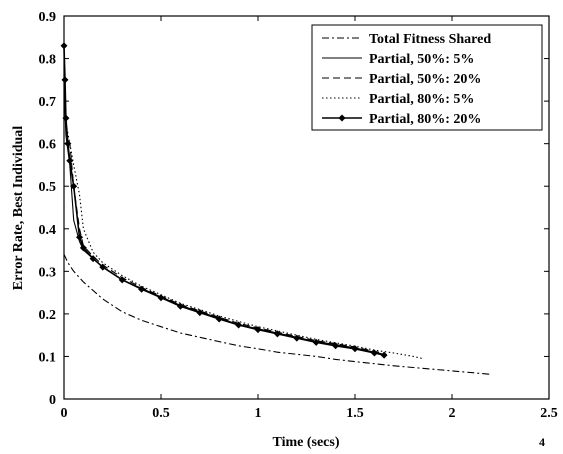 This screenshot has width=563, height=454. I want to click on x-tick-label: 1.5, so click(355, 413).